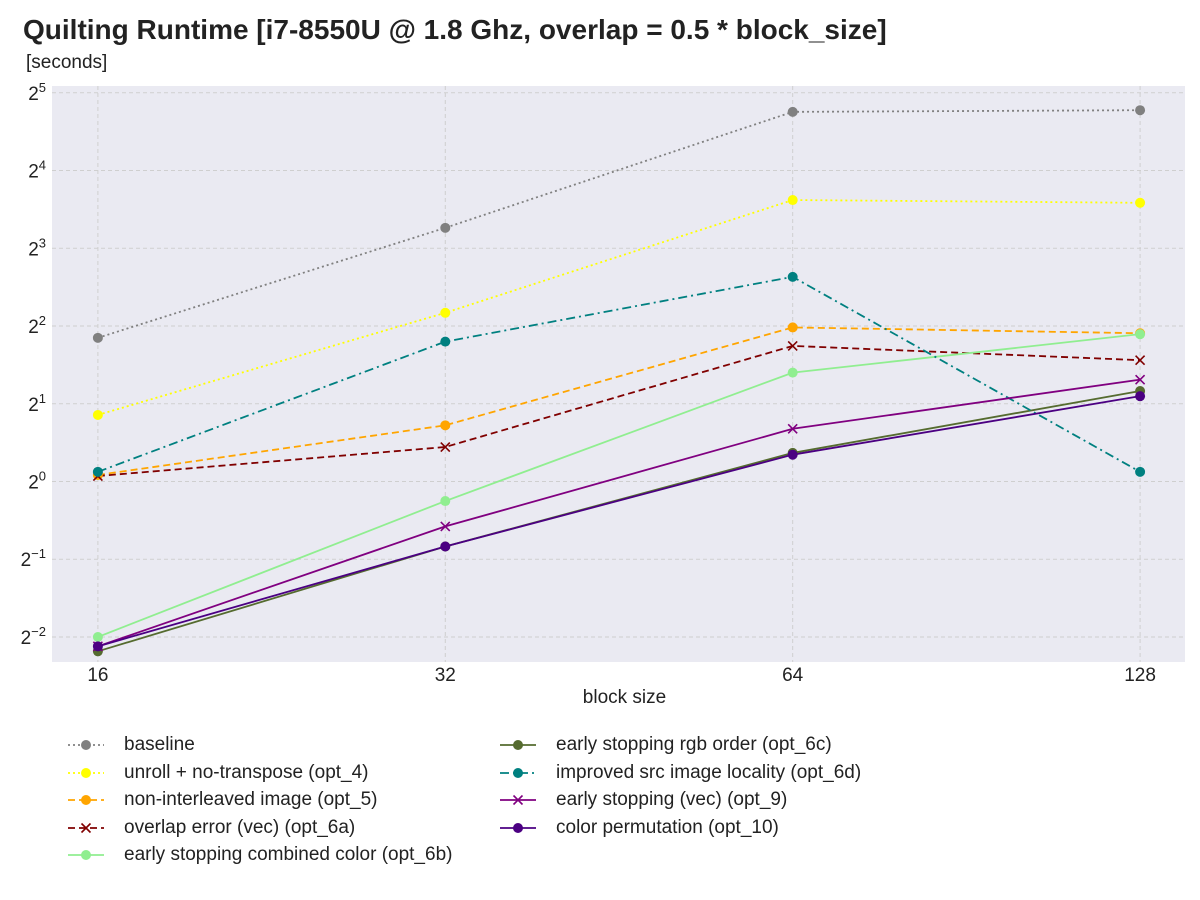 The image size is (1200, 900). I want to click on legend-label: non-interleaved image (opt_5), so click(251, 799).